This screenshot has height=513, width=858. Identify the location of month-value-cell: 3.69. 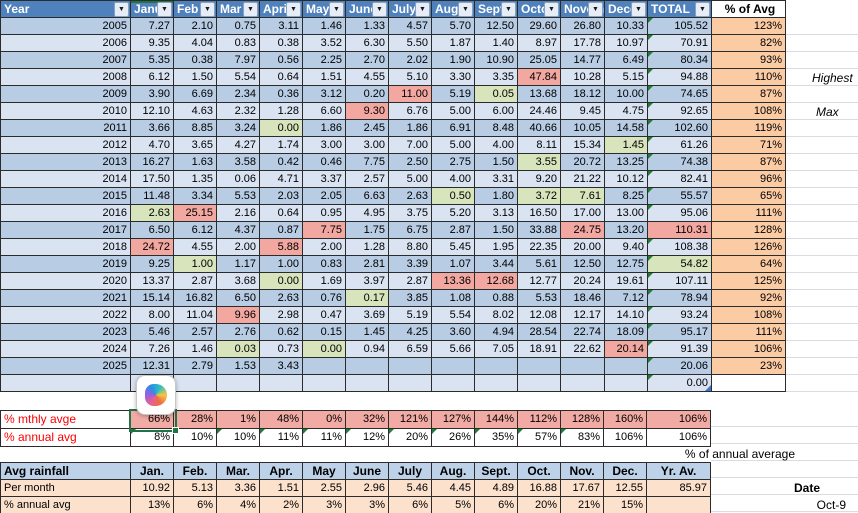
(367, 315).